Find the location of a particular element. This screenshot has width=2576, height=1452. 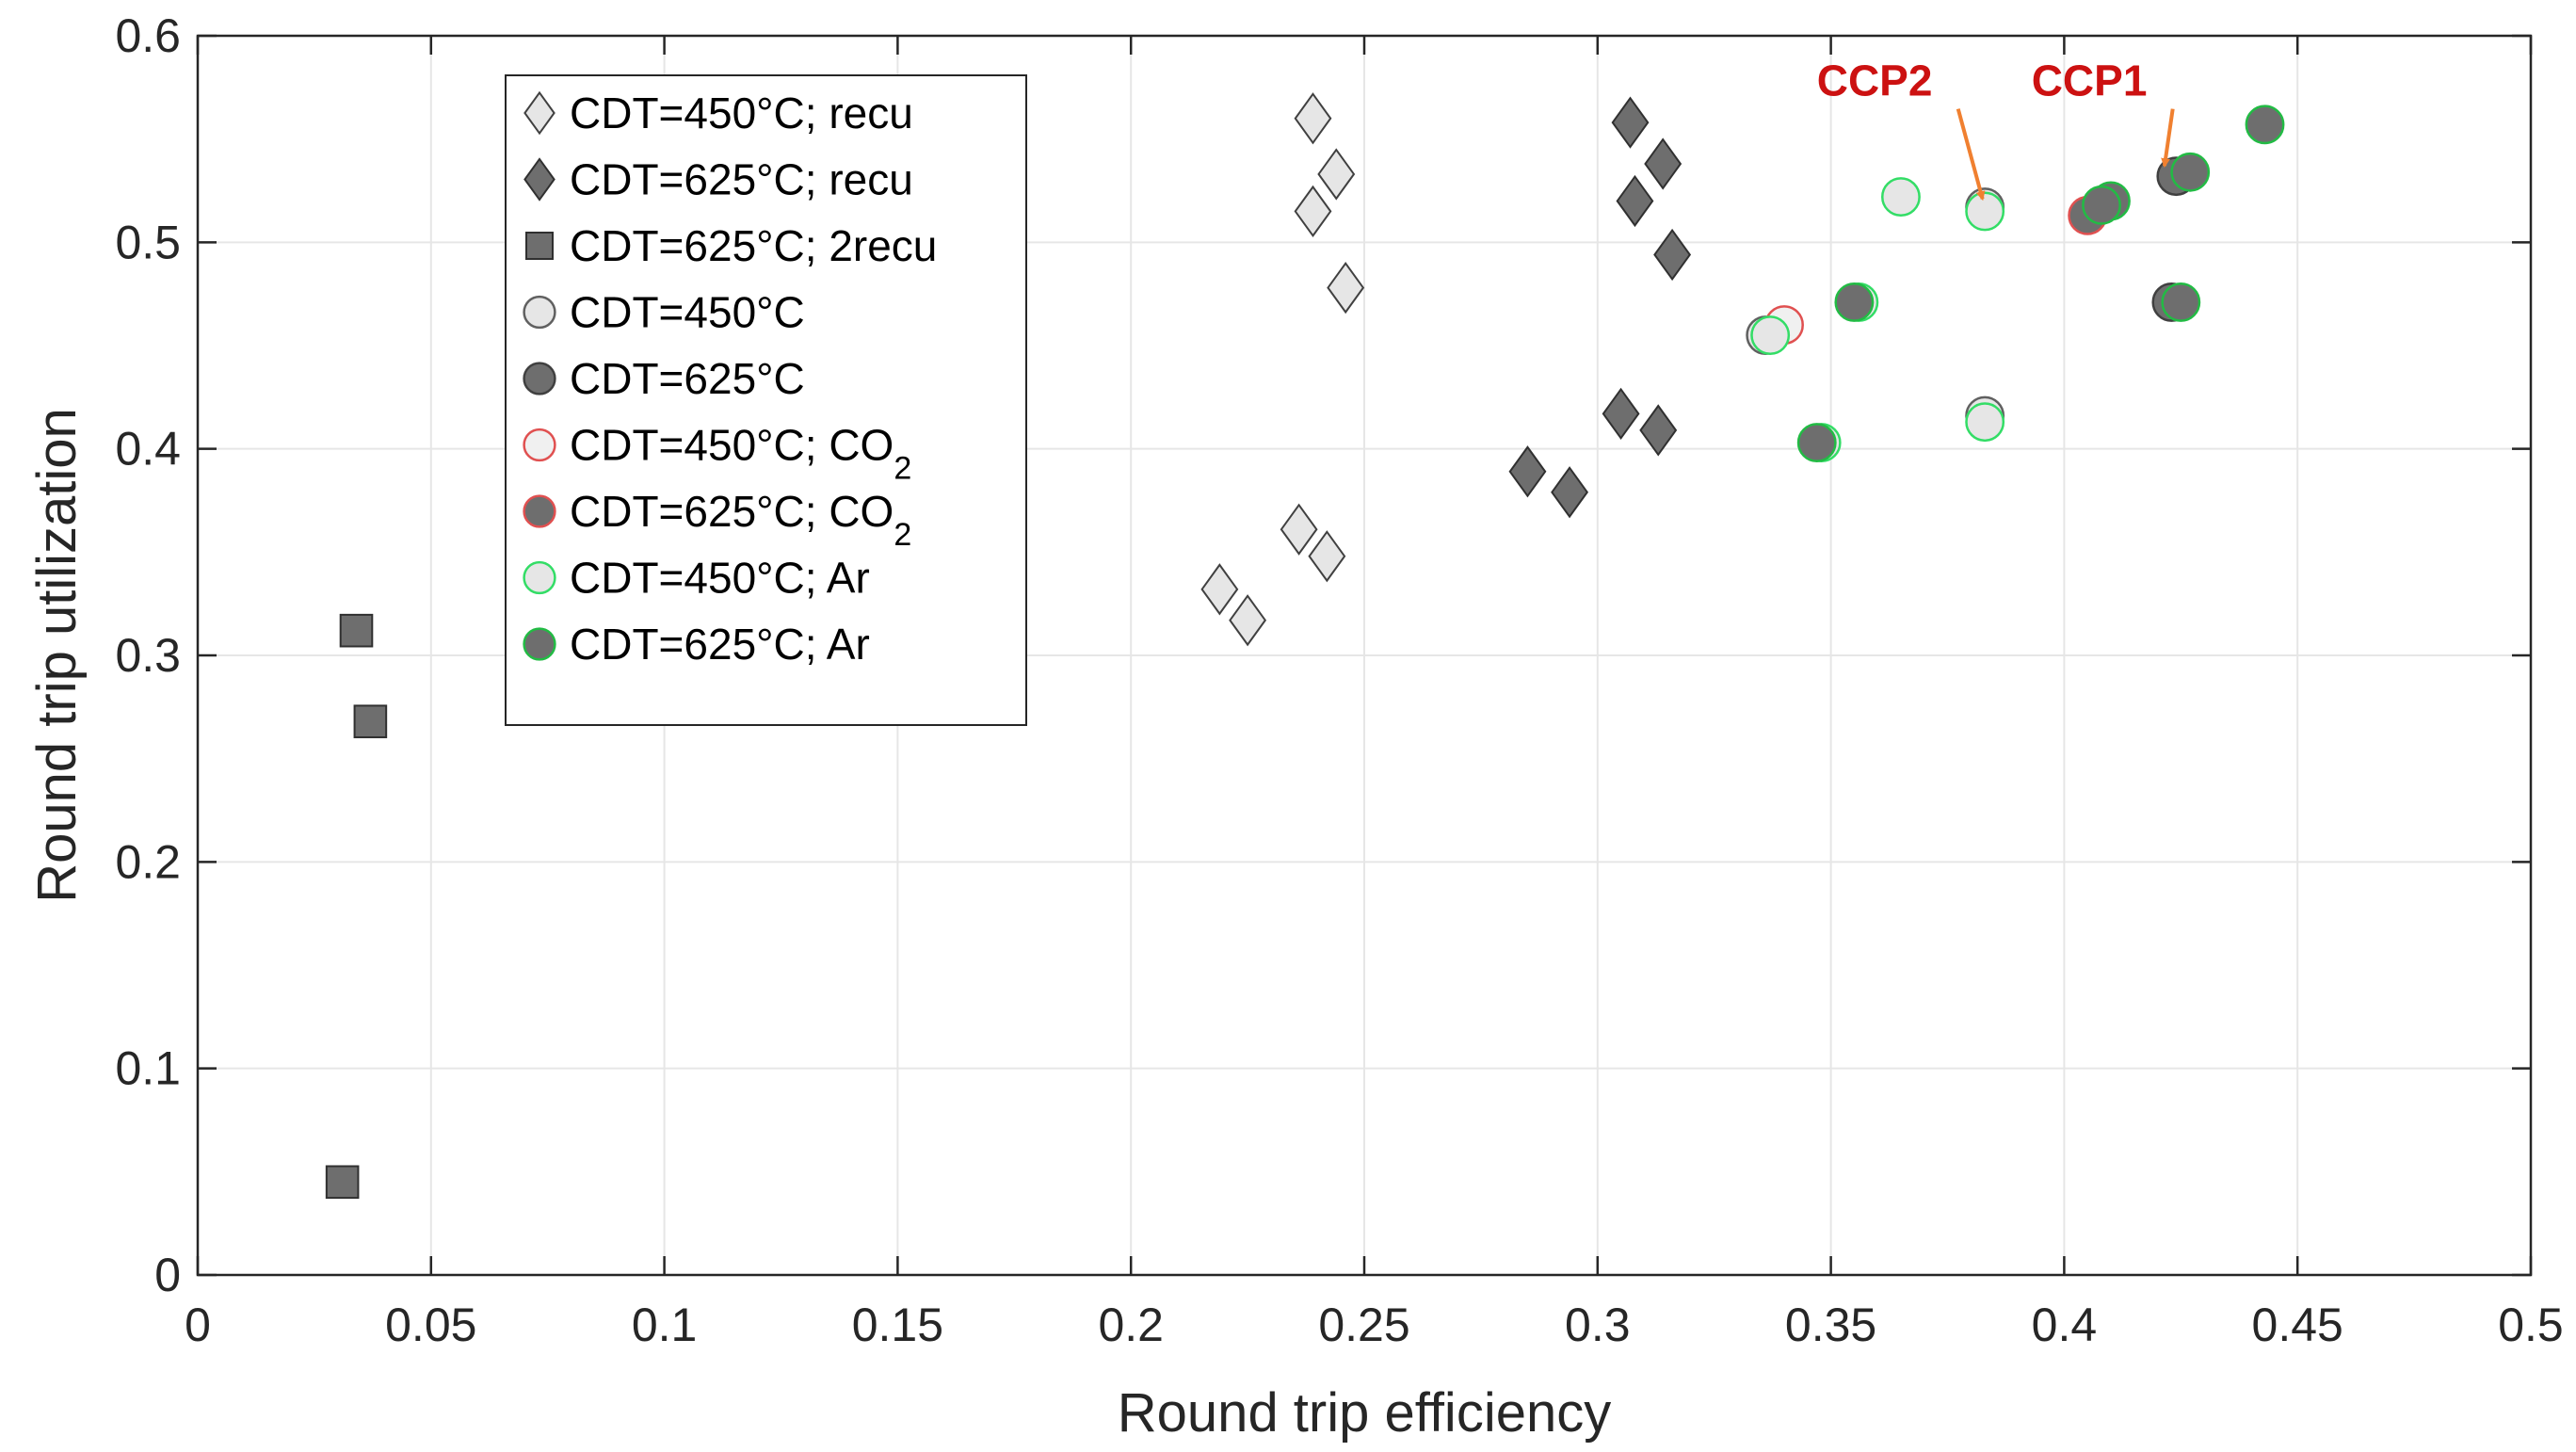

annotation-label: CCP2 is located at coordinates (1875, 80).